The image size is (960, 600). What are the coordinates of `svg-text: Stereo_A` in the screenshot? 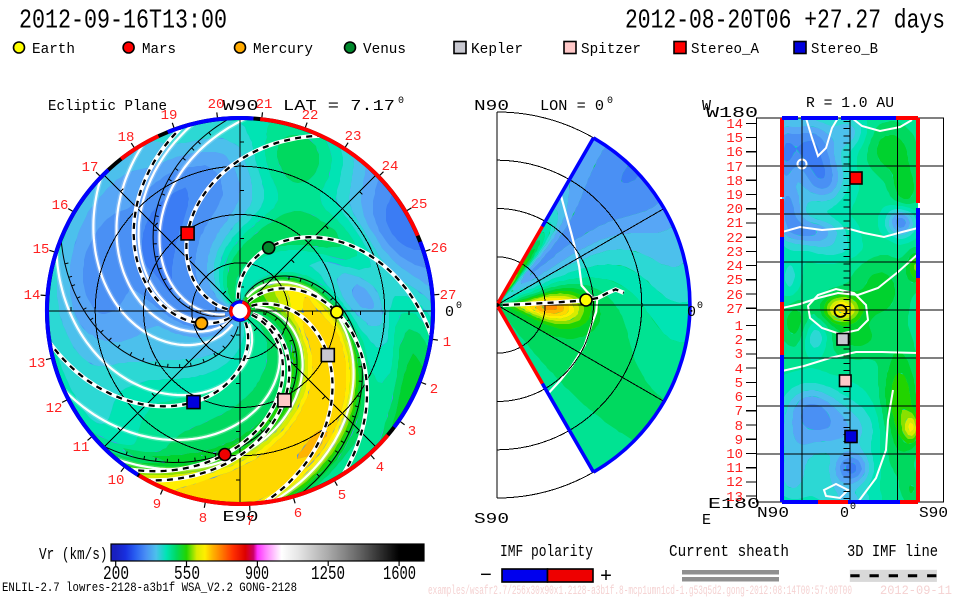 It's located at (725, 49).